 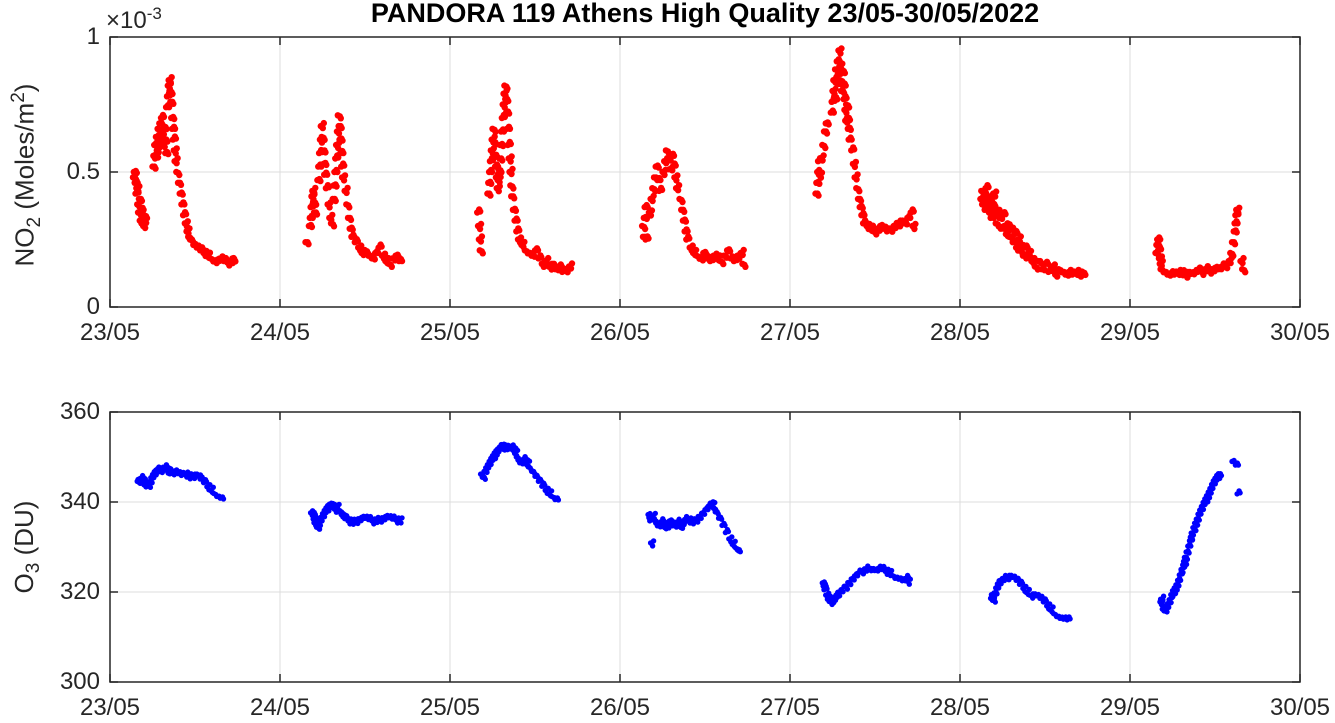 What do you see at coordinates (79, 681) in the screenshot?
I see `o3-y-tick-label: 300` at bounding box center [79, 681].